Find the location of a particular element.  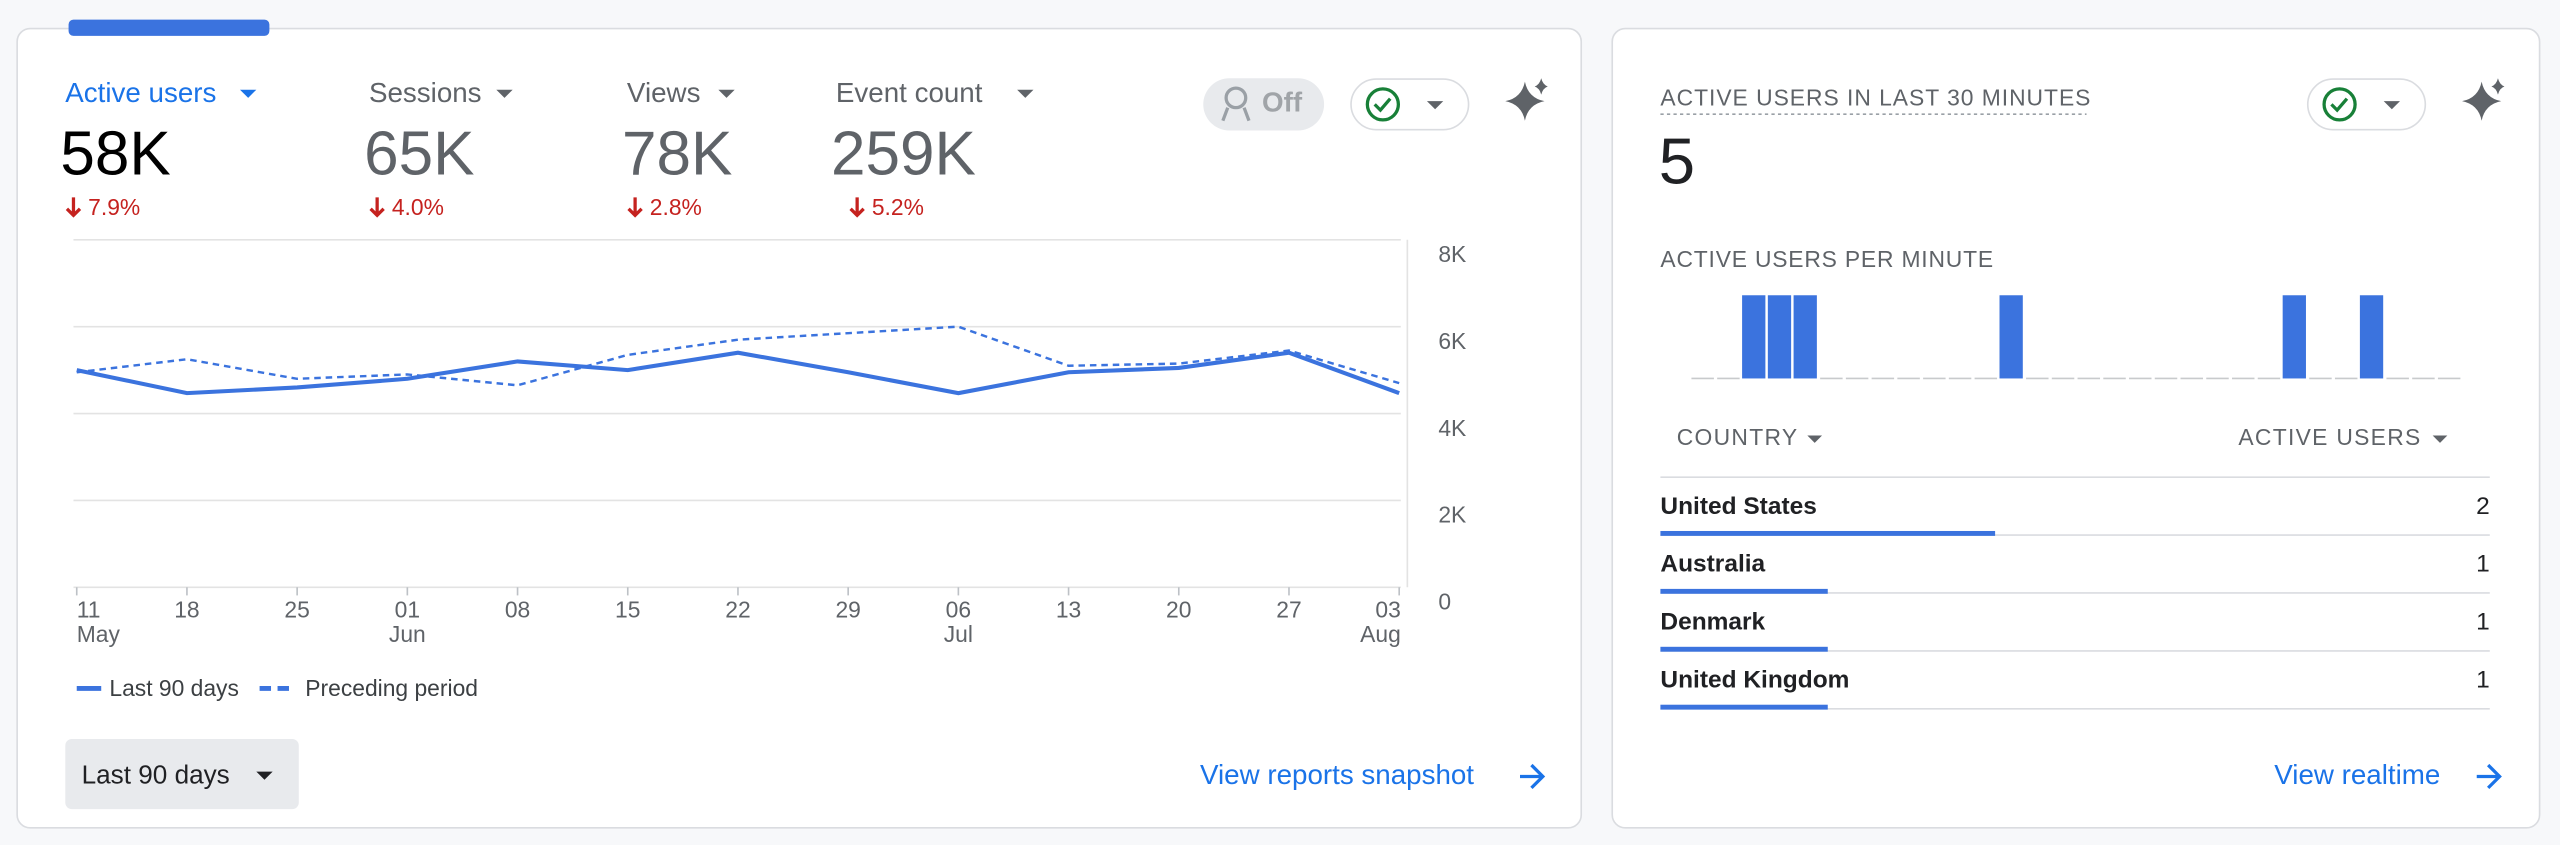

link-text: View reports snapshot is located at coordinates (1337, 774).